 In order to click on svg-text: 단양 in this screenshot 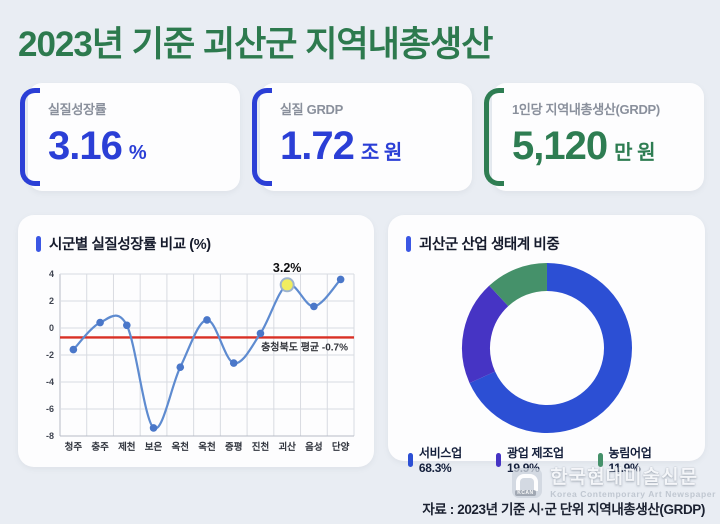, I will do `click(341, 447)`.